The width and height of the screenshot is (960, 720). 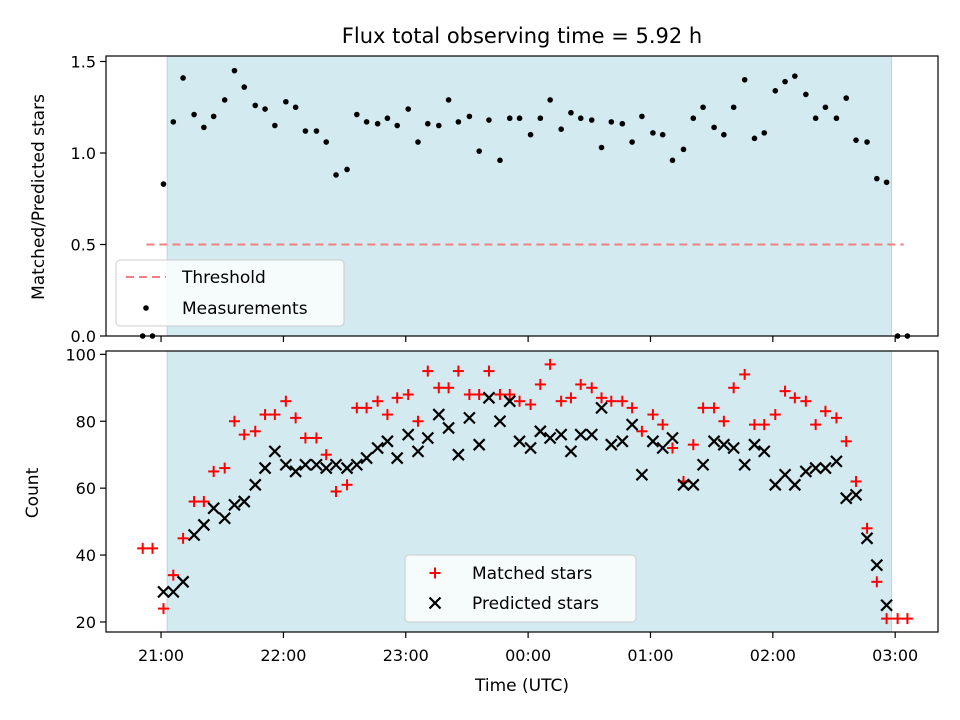 I want to click on bottom-xtick-label: 03:00, so click(x=895, y=655).